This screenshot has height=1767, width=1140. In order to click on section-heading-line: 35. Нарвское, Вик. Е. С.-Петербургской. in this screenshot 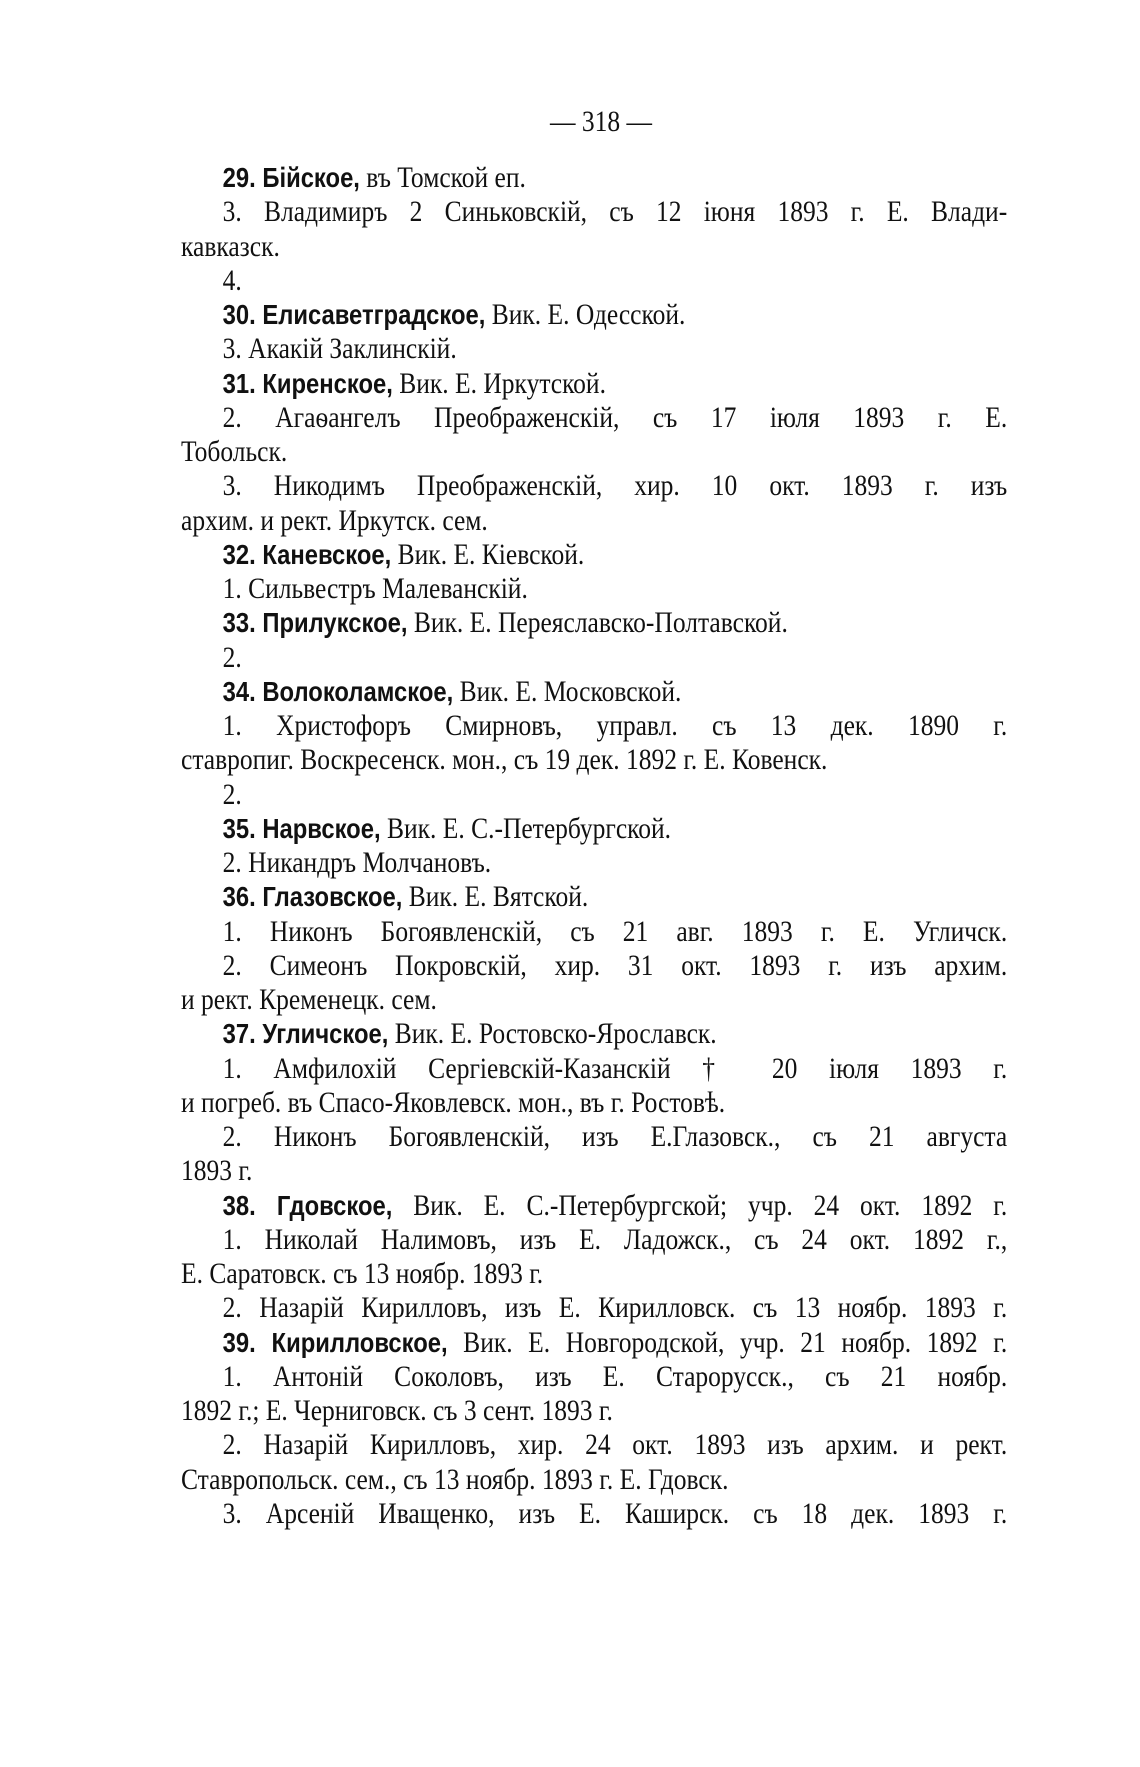, I will do `click(594, 829)`.